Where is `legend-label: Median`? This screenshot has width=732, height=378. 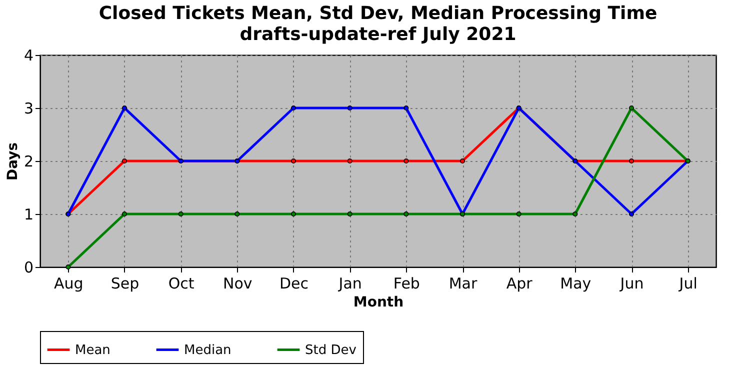
legend-label: Median is located at coordinates (208, 350).